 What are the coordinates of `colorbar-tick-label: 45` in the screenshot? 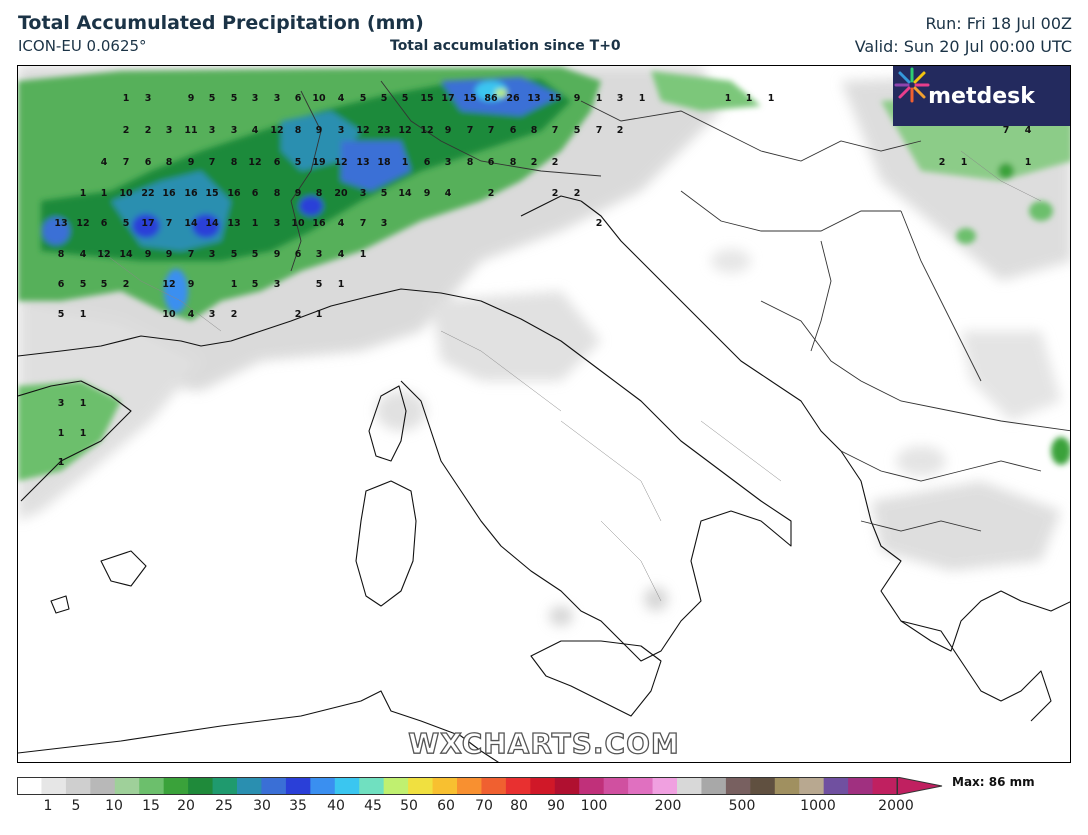 It's located at (373, 806).